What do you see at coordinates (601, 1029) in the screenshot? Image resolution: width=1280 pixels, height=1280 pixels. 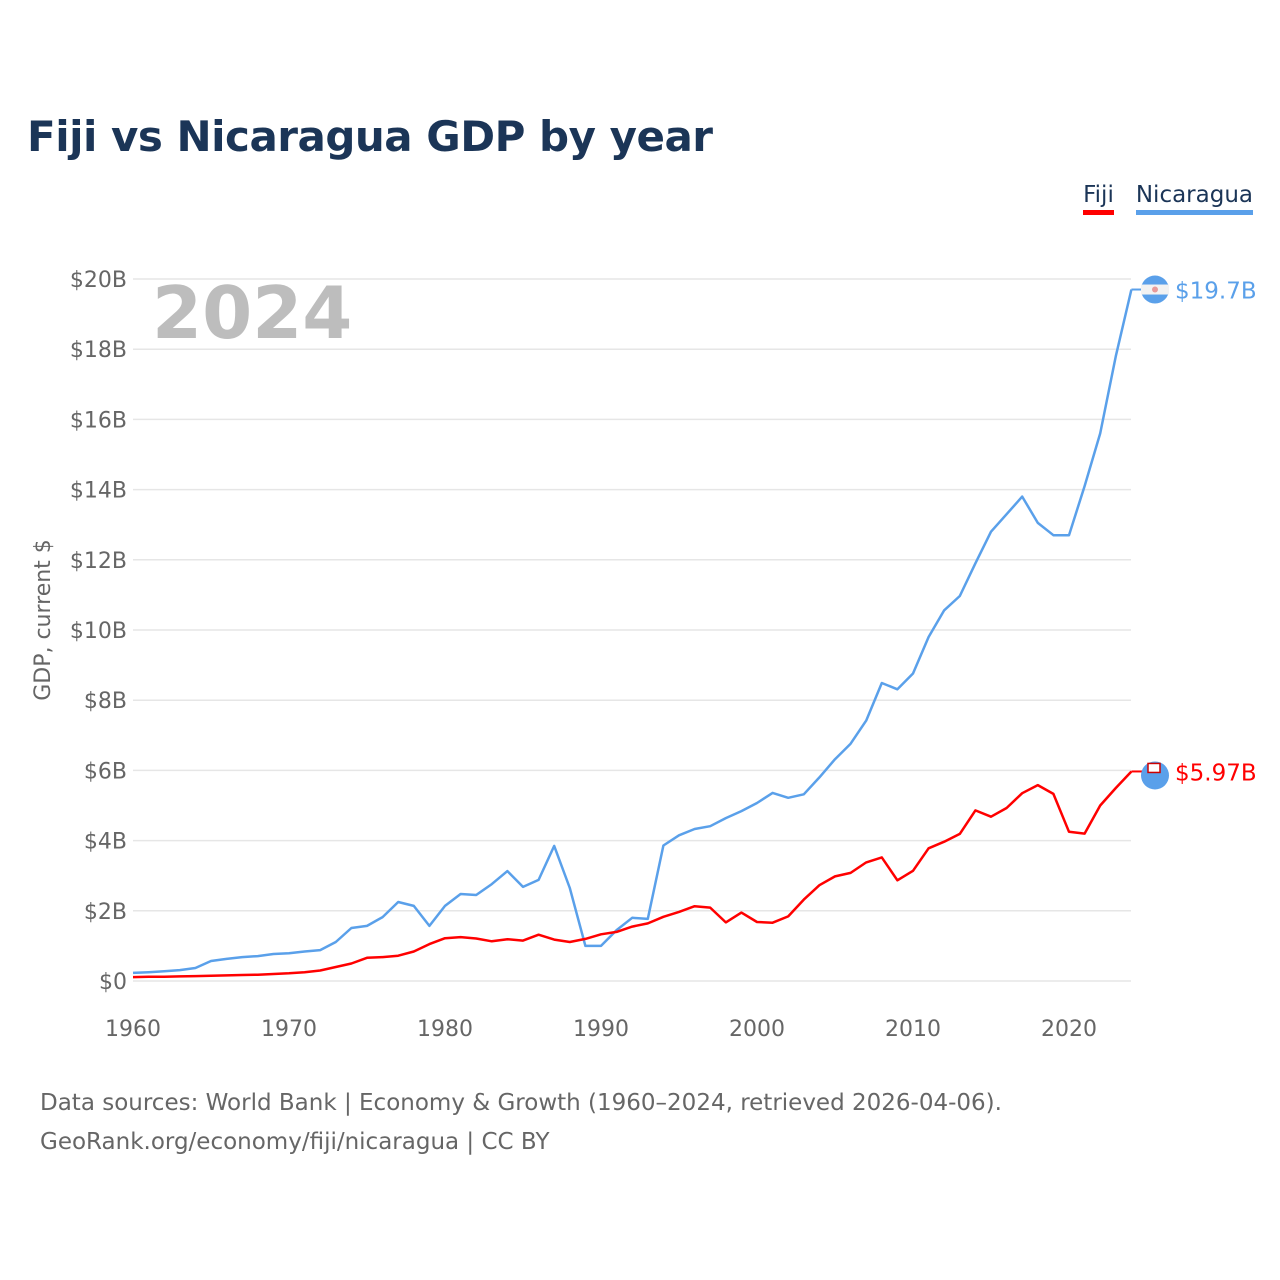 I see `x-tick-label: 1990` at bounding box center [601, 1029].